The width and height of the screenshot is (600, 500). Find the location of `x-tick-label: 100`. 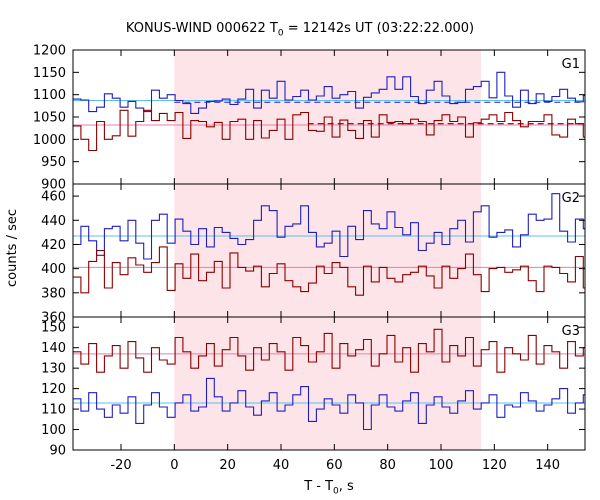

x-tick-label: 100 is located at coordinates (441, 465).